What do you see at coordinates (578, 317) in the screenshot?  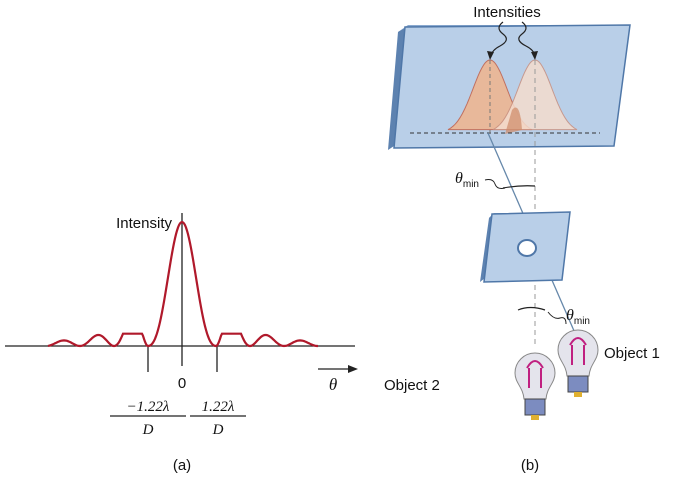 I see `theta-min-bottom: θmin` at bounding box center [578, 317].